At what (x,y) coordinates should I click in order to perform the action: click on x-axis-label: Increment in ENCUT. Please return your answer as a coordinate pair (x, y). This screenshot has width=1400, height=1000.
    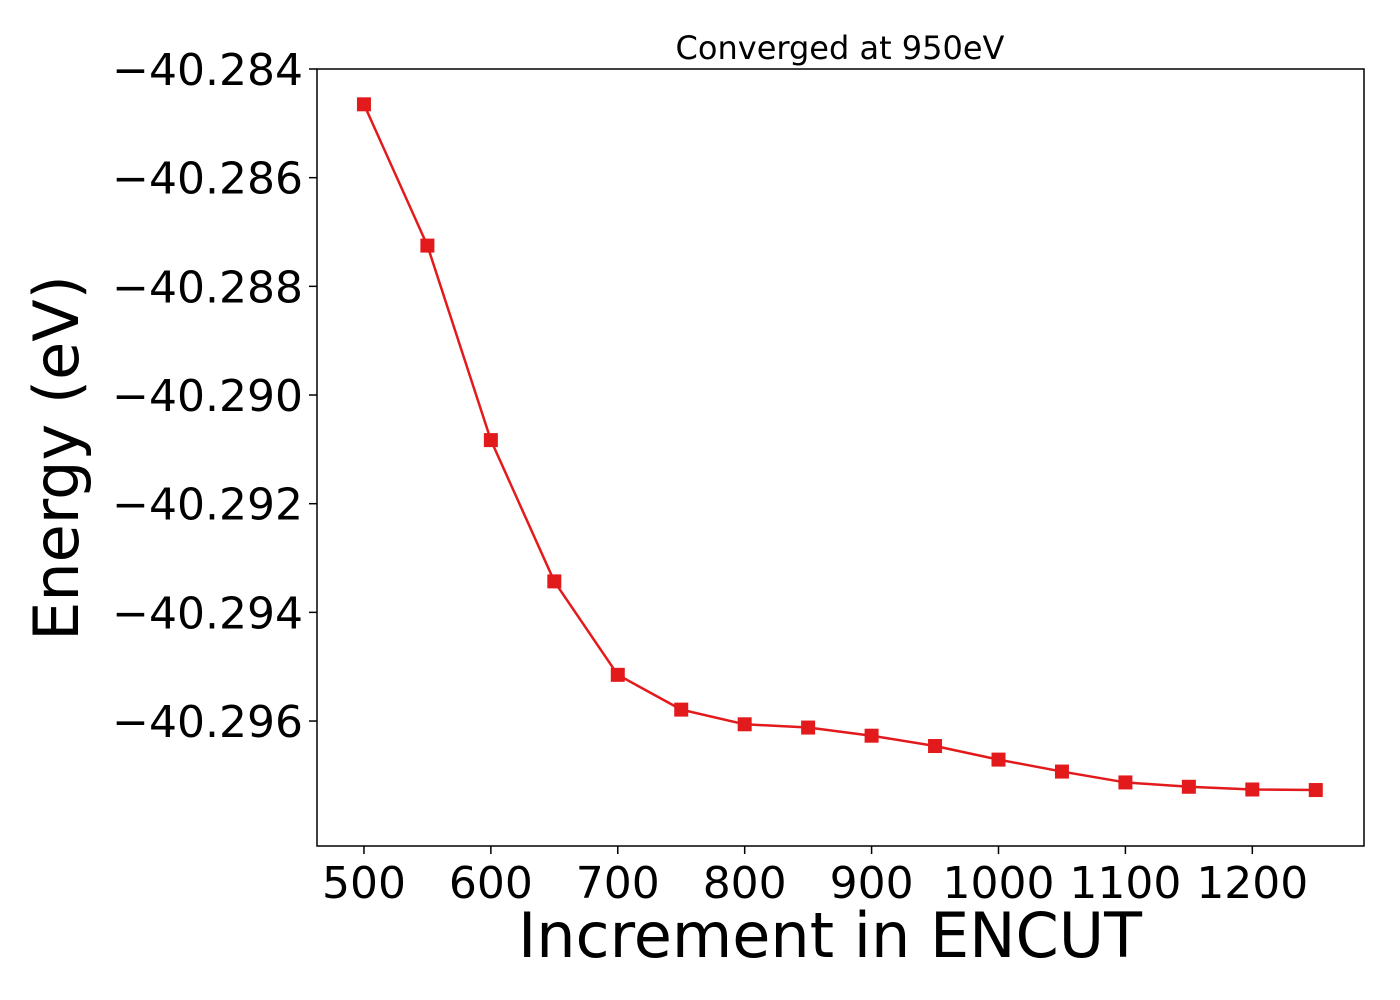
    Looking at the image, I should click on (830, 935).